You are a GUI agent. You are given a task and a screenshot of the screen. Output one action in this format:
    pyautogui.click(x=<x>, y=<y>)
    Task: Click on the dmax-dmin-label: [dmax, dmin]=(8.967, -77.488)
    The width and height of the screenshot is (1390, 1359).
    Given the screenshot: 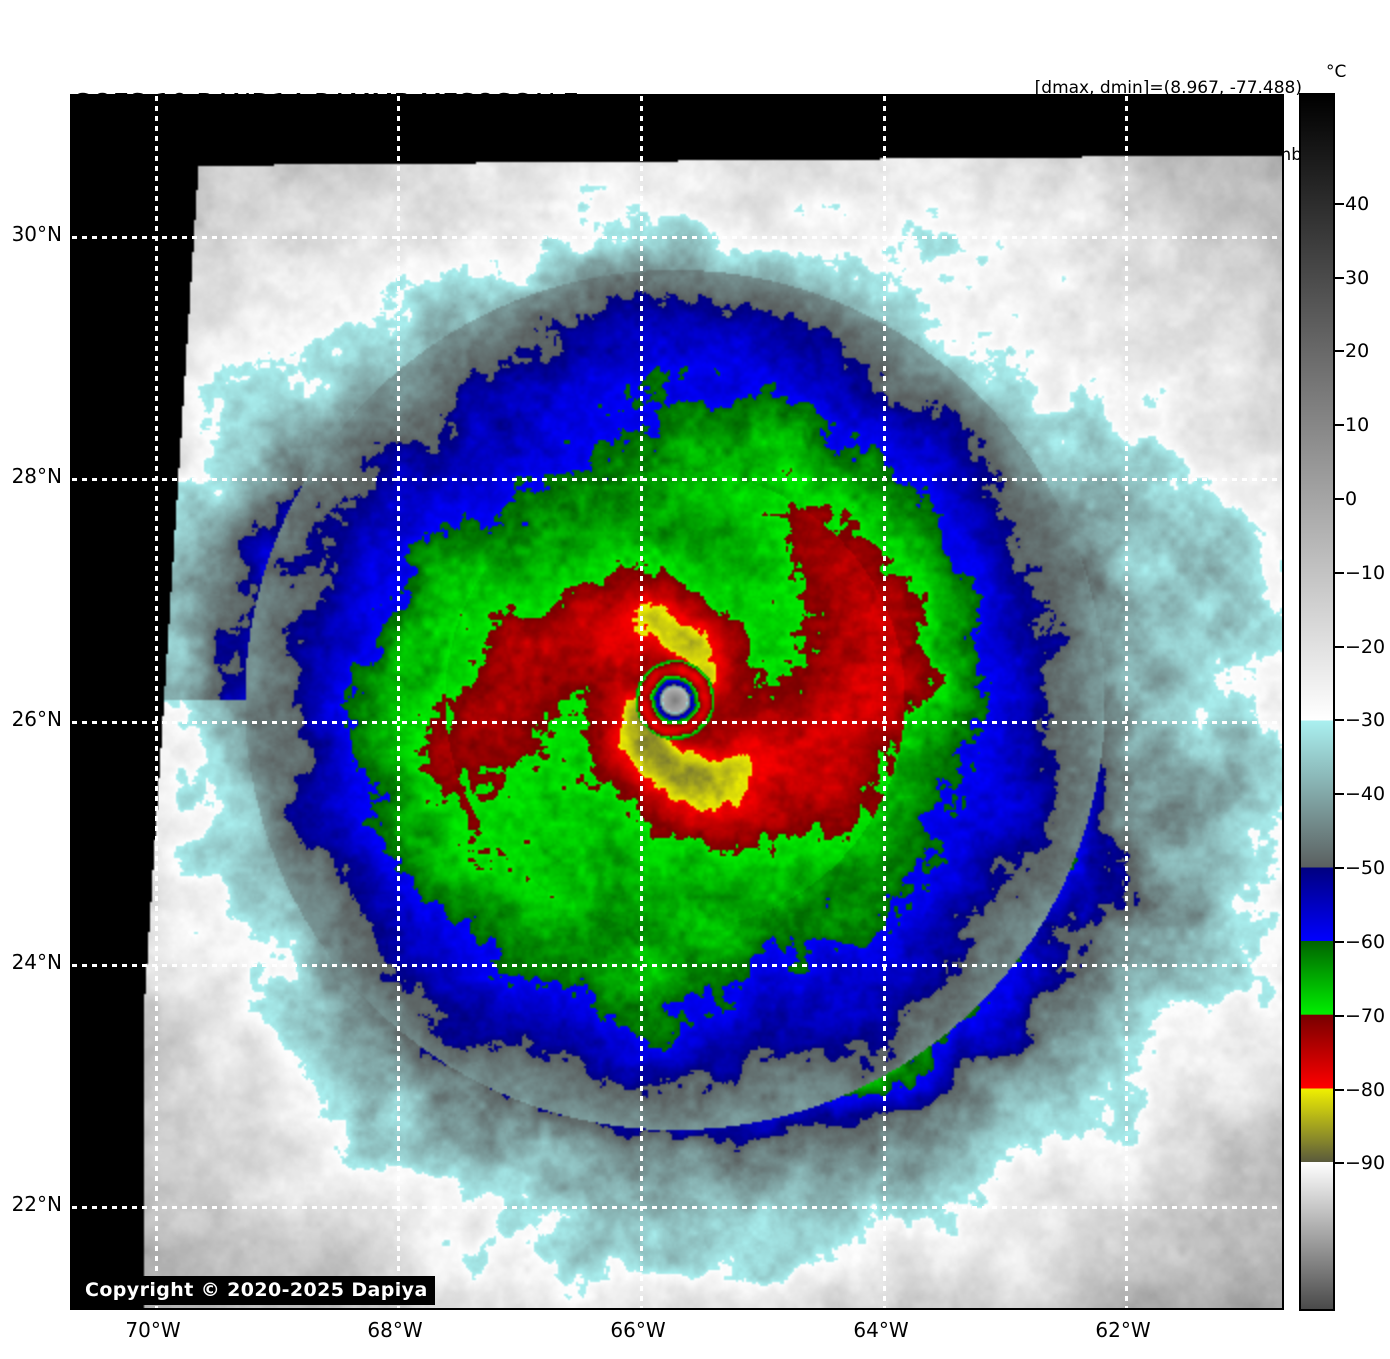 What is the action you would take?
    pyautogui.click(x=1168, y=87)
    